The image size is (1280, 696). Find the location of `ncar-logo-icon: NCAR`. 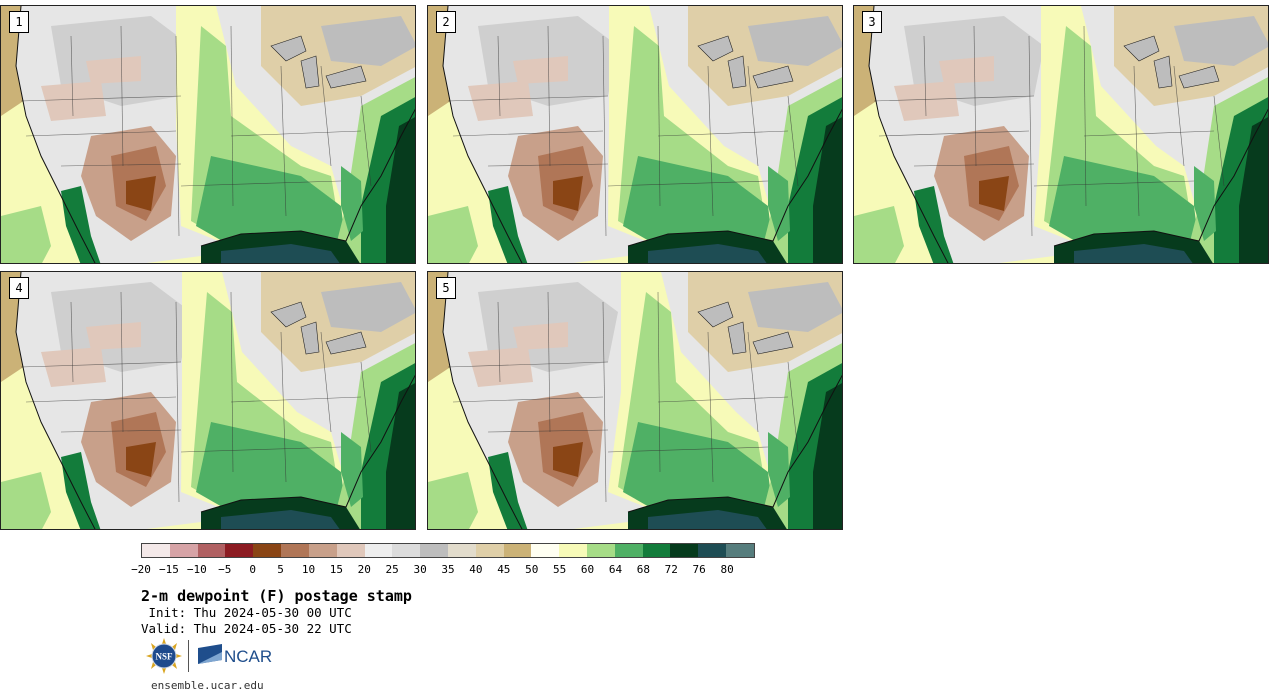

ncar-logo-icon: NCAR is located at coordinates (235, 655).